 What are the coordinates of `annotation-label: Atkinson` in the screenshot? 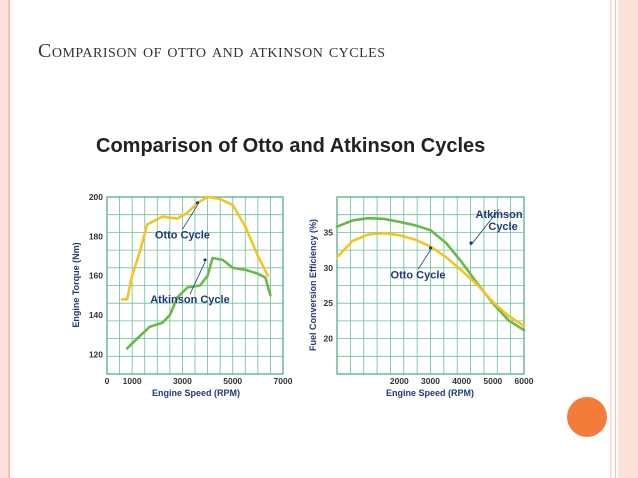 It's located at (499, 215).